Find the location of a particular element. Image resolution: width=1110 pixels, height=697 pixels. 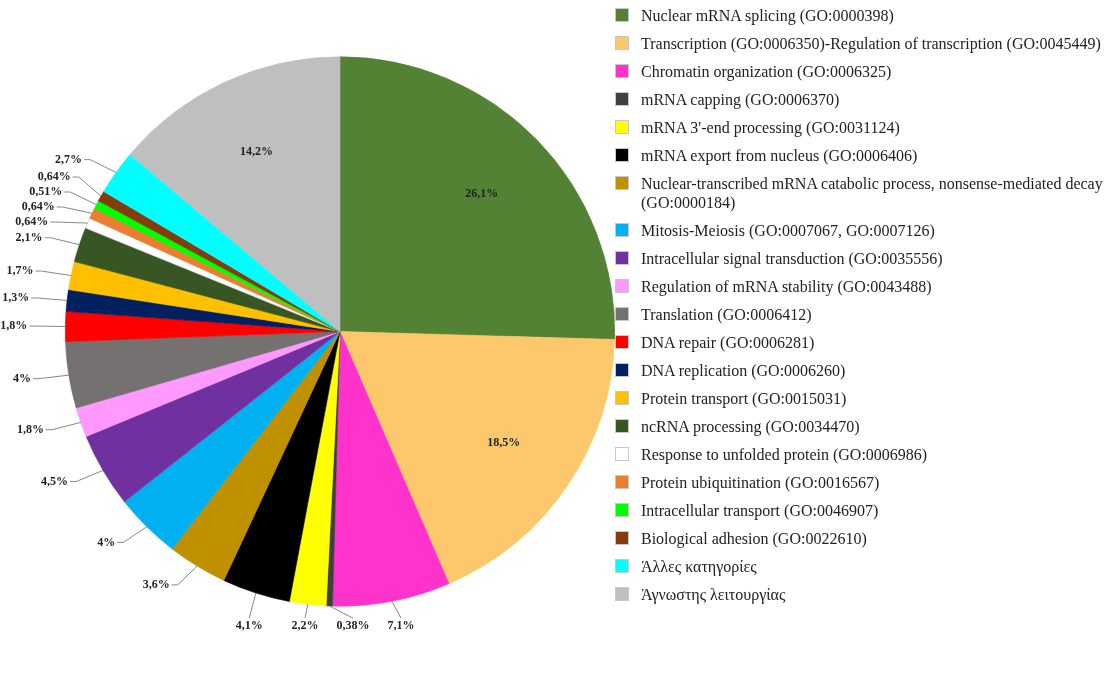

legend-label: ncRNA processing (GO:0034470) is located at coordinates (750, 426).